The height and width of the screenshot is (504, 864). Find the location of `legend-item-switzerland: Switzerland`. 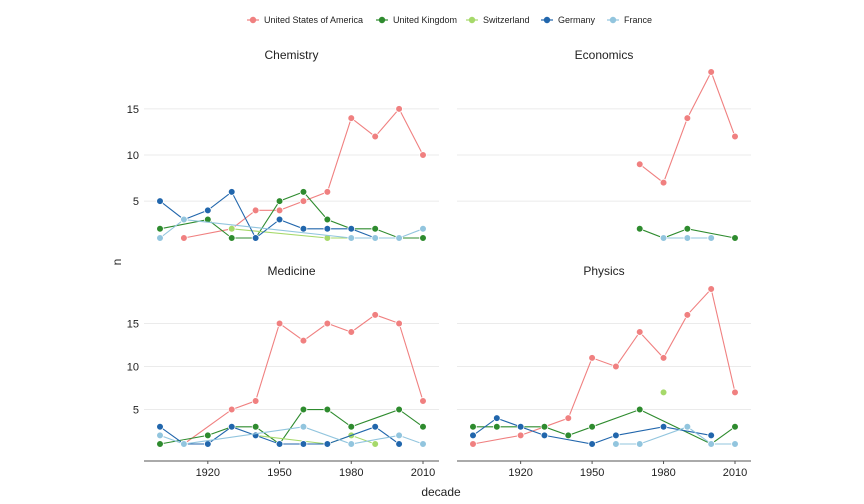

legend-item-switzerland: Switzerland is located at coordinates (498, 20).